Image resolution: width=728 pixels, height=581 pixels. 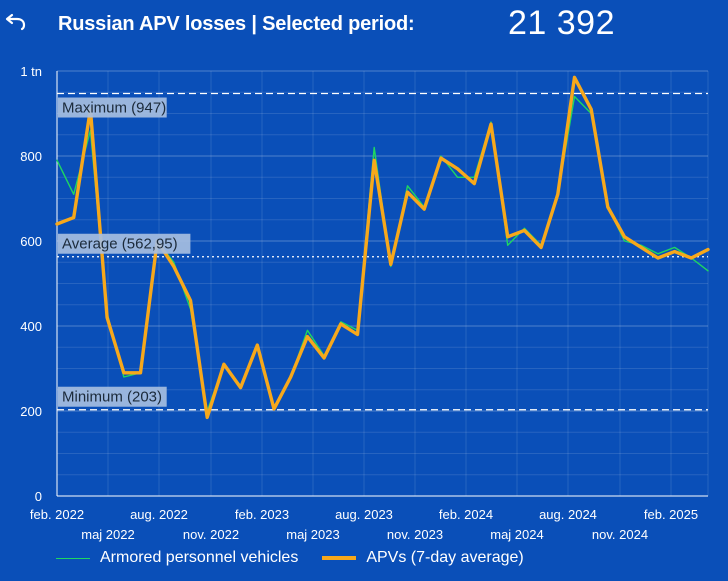 What do you see at coordinates (236, 24) in the screenshot?
I see `chart-title: Russian APV losses | Selected period:` at bounding box center [236, 24].